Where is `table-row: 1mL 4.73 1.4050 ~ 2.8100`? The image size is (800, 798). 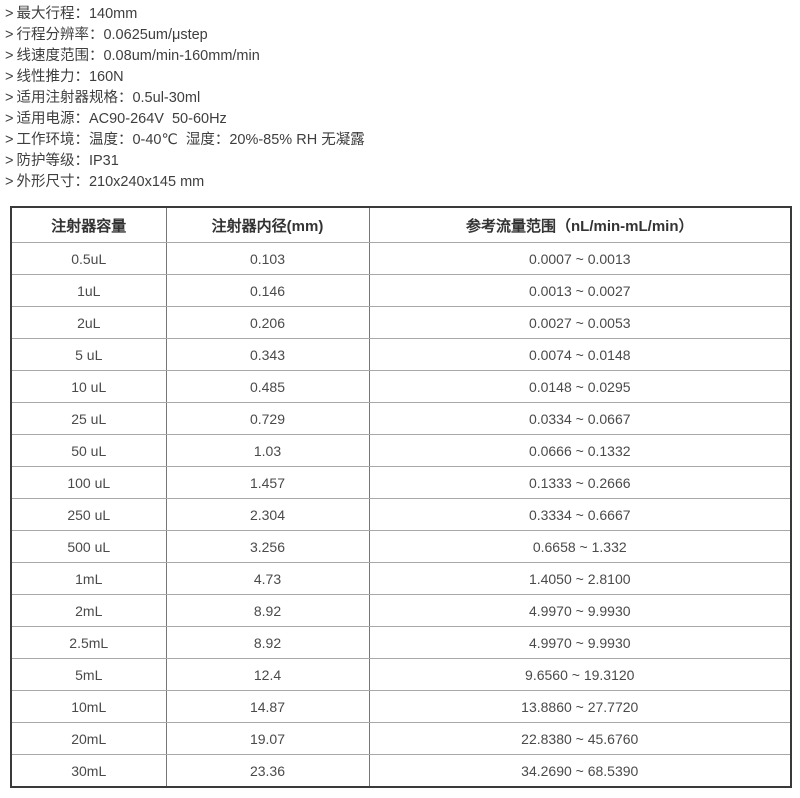 table-row: 1mL 4.73 1.4050 ~ 2.8100 is located at coordinates (401, 578).